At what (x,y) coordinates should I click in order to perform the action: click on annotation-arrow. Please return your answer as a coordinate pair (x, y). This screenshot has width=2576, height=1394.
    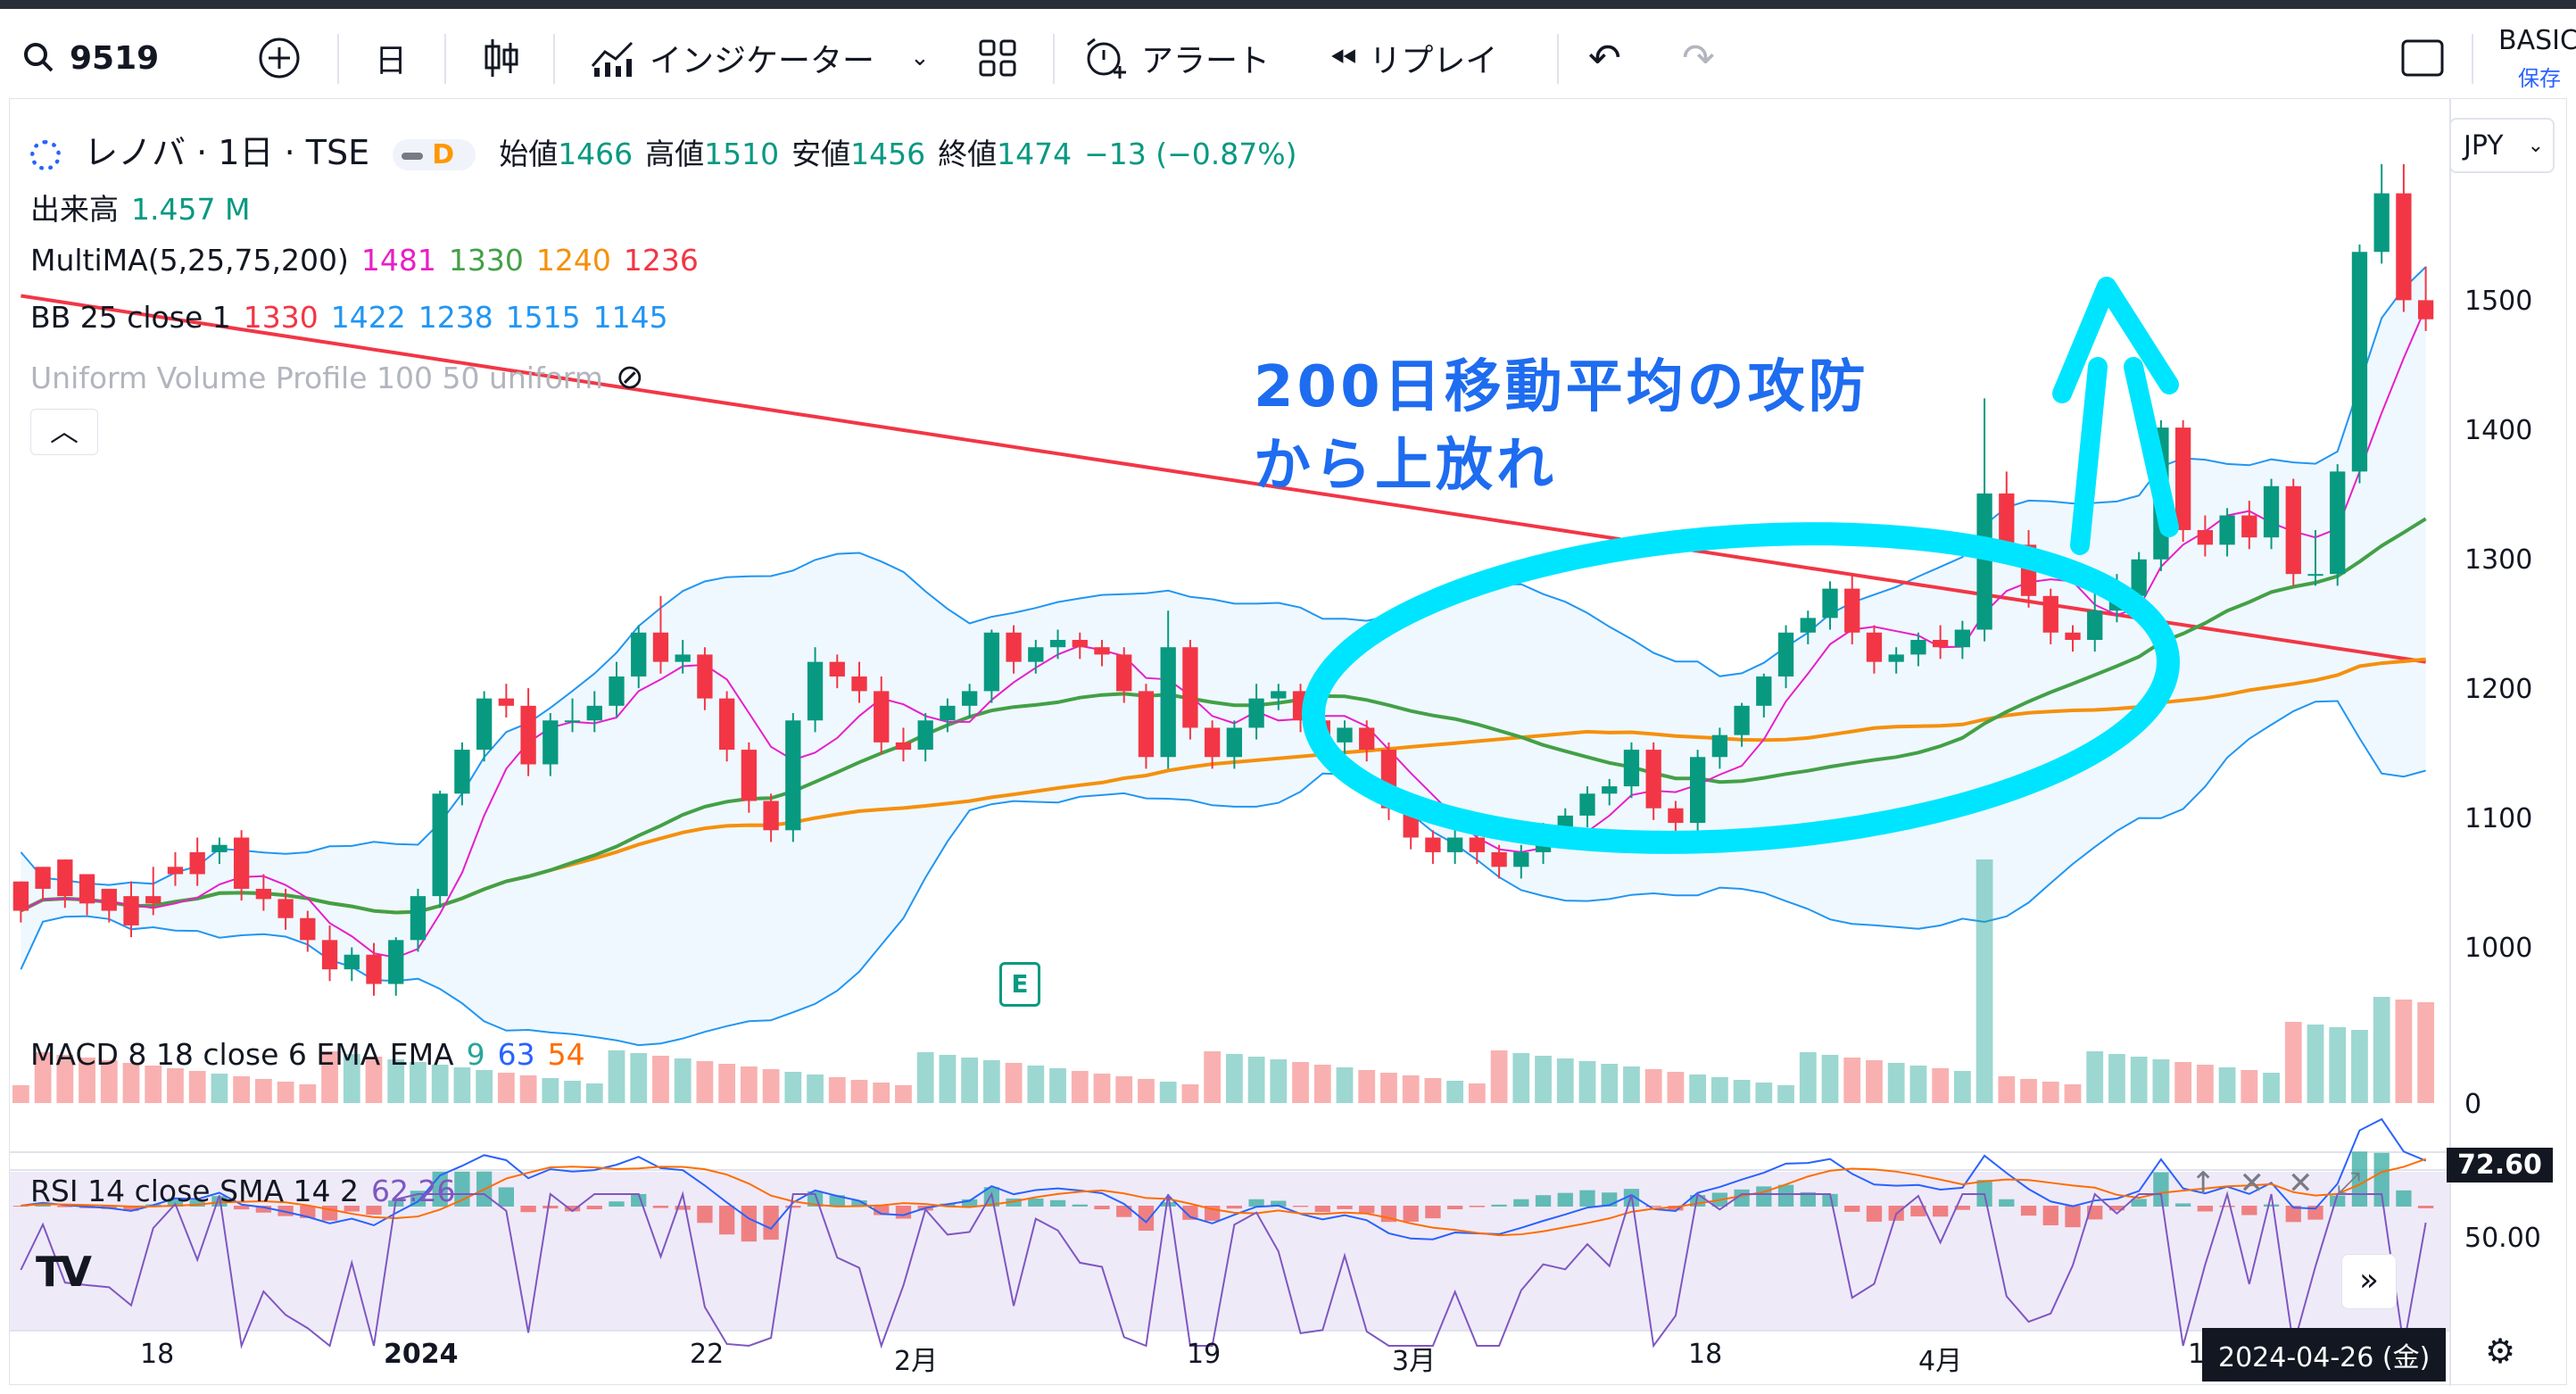
    Looking at the image, I should click on (2115, 416).